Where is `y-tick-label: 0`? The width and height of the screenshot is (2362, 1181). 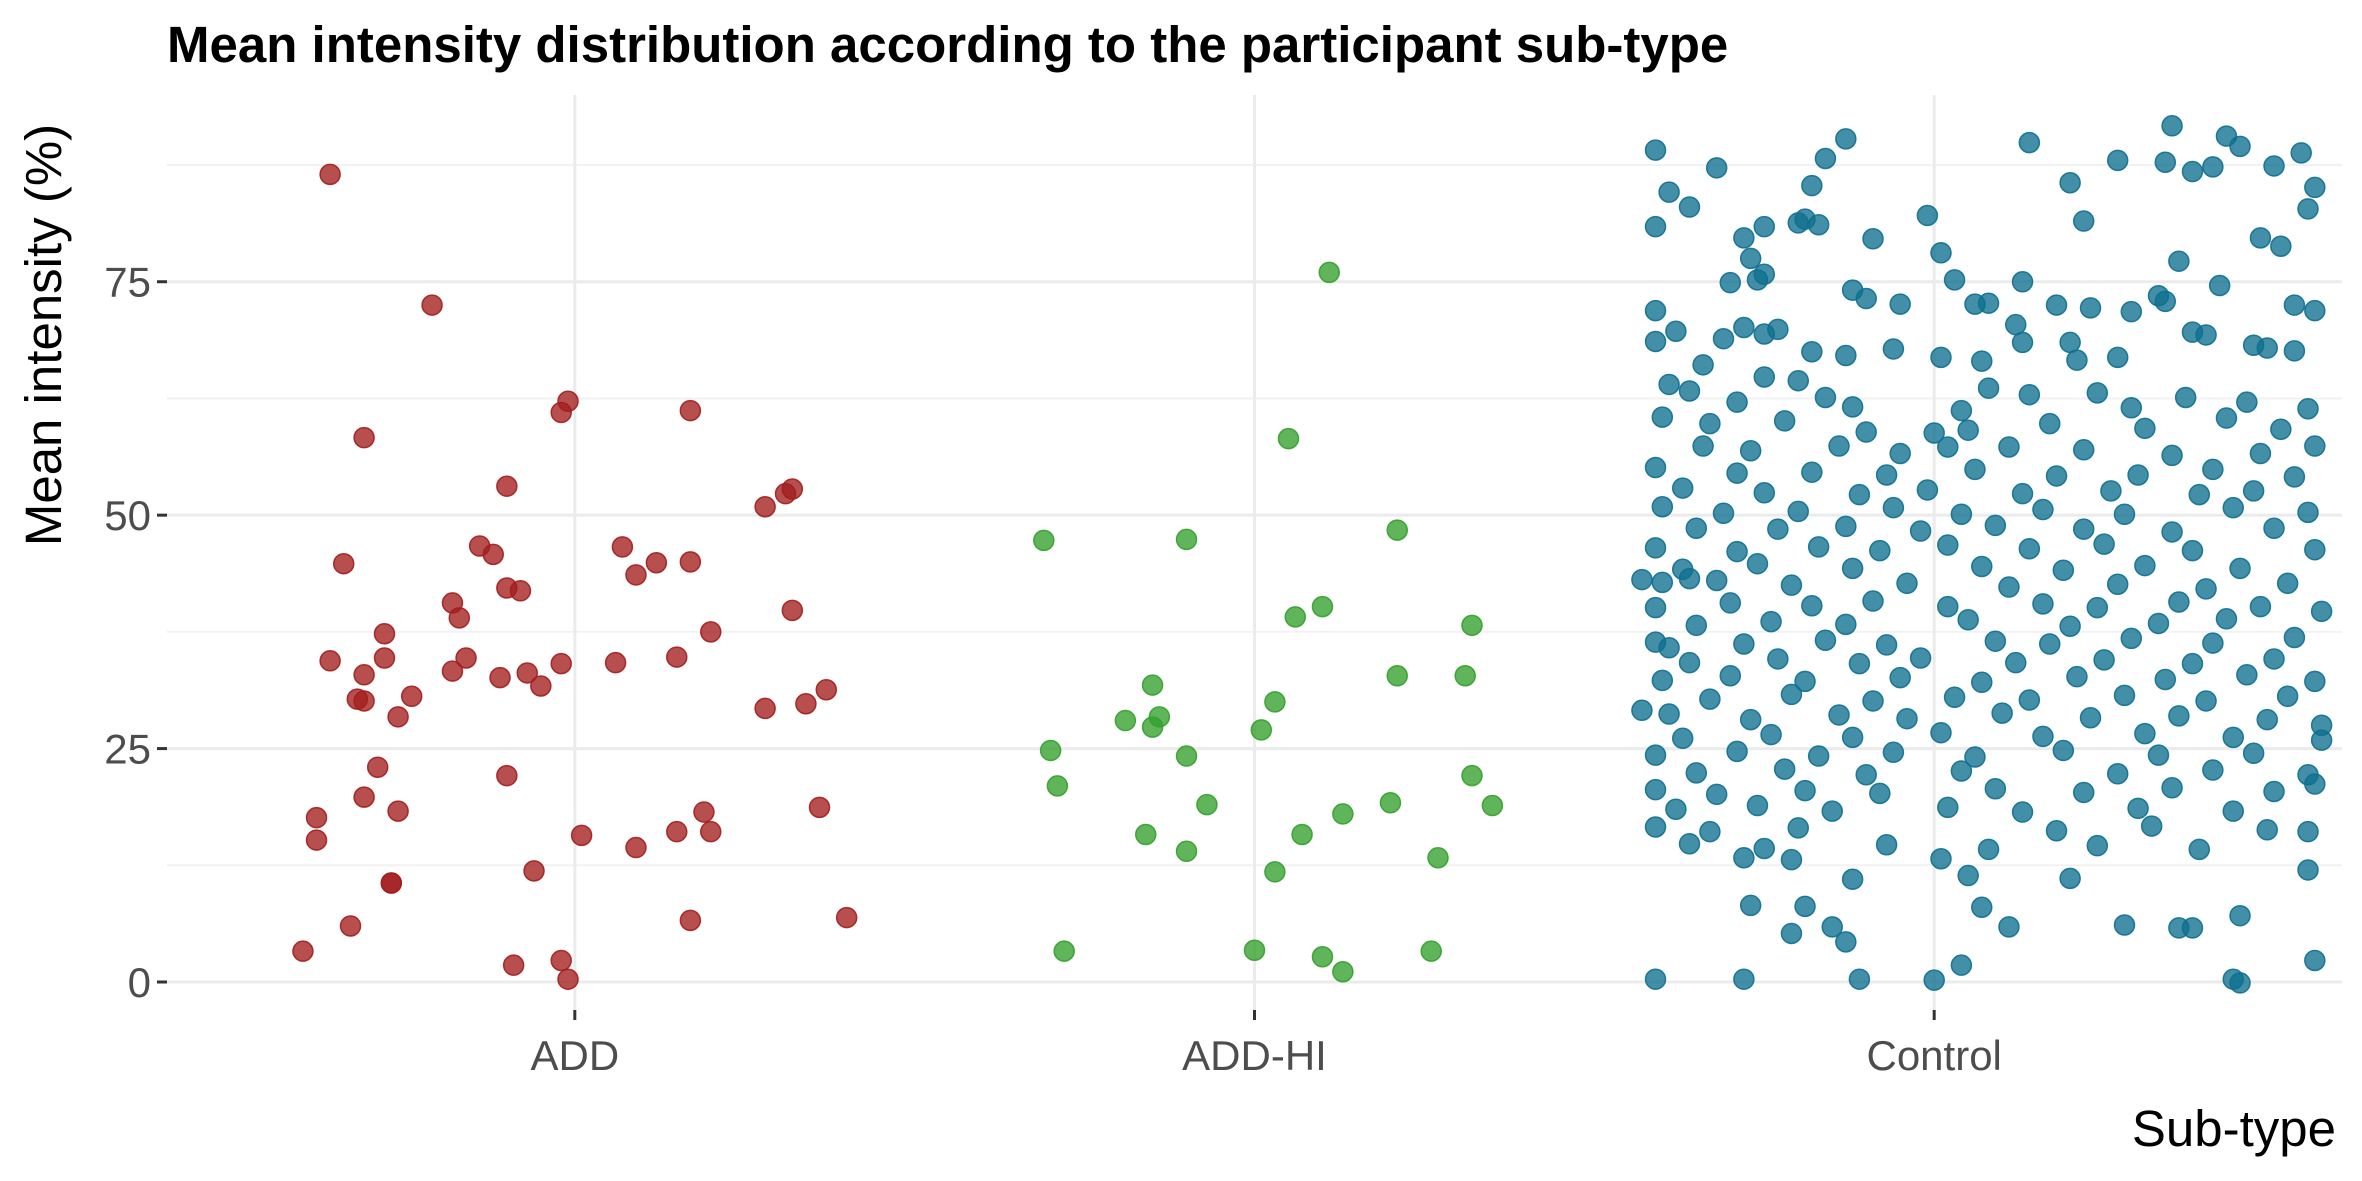
y-tick-label: 0 is located at coordinates (139, 982).